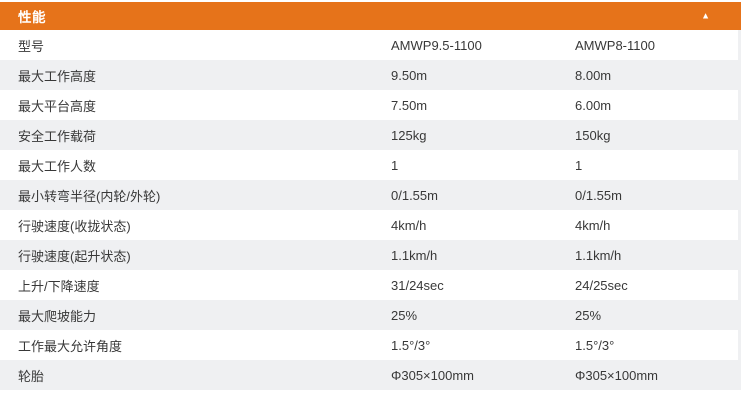 The width and height of the screenshot is (741, 403). What do you see at coordinates (601, 285) in the screenshot?
I see `spec-value-model2: 24/25sec` at bounding box center [601, 285].